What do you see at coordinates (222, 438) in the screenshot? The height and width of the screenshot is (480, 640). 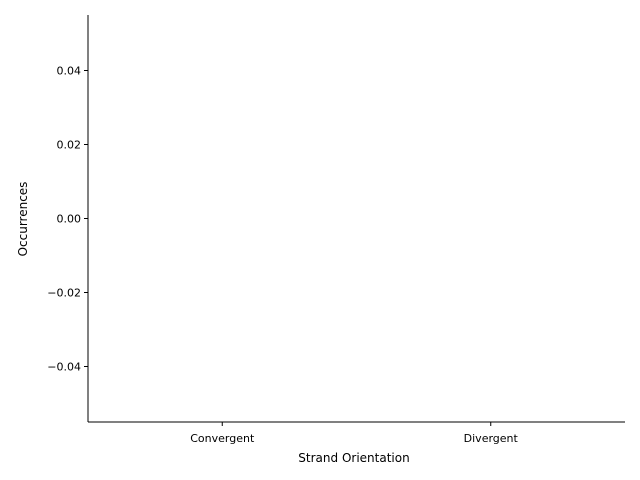 I see `x-tick-label: Convergent` at bounding box center [222, 438].